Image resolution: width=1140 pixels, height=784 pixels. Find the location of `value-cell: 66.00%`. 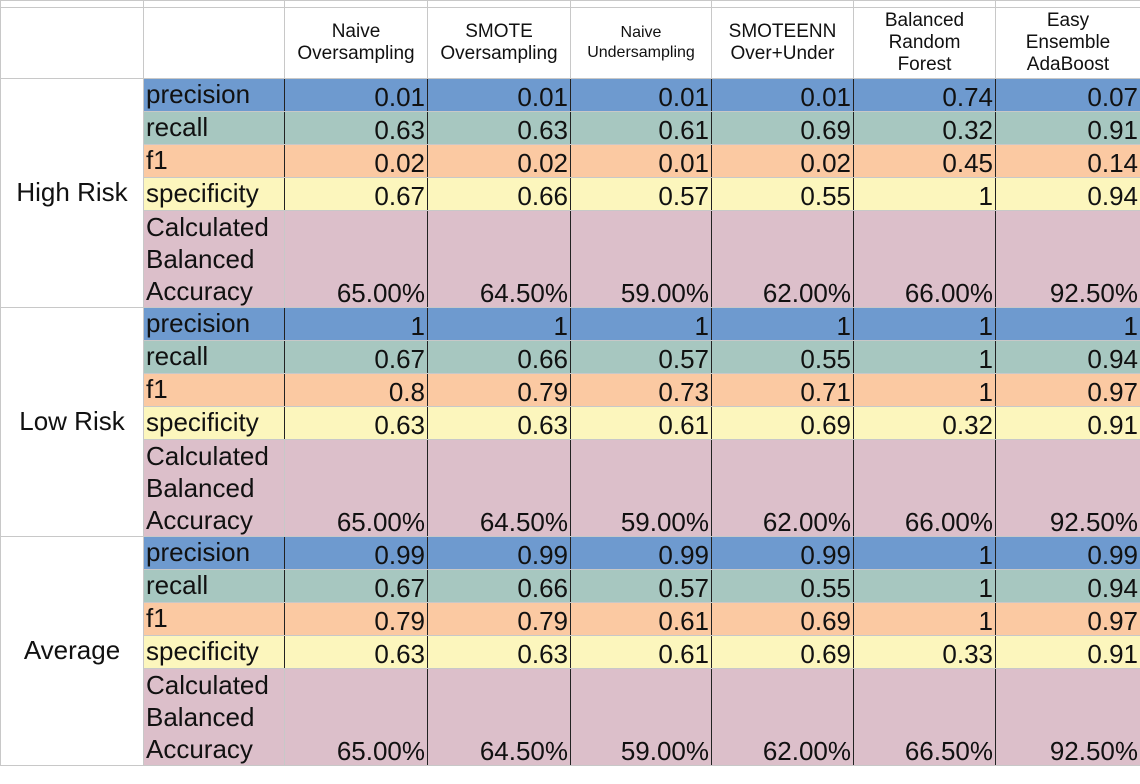

value-cell: 66.00% is located at coordinates (924, 488).